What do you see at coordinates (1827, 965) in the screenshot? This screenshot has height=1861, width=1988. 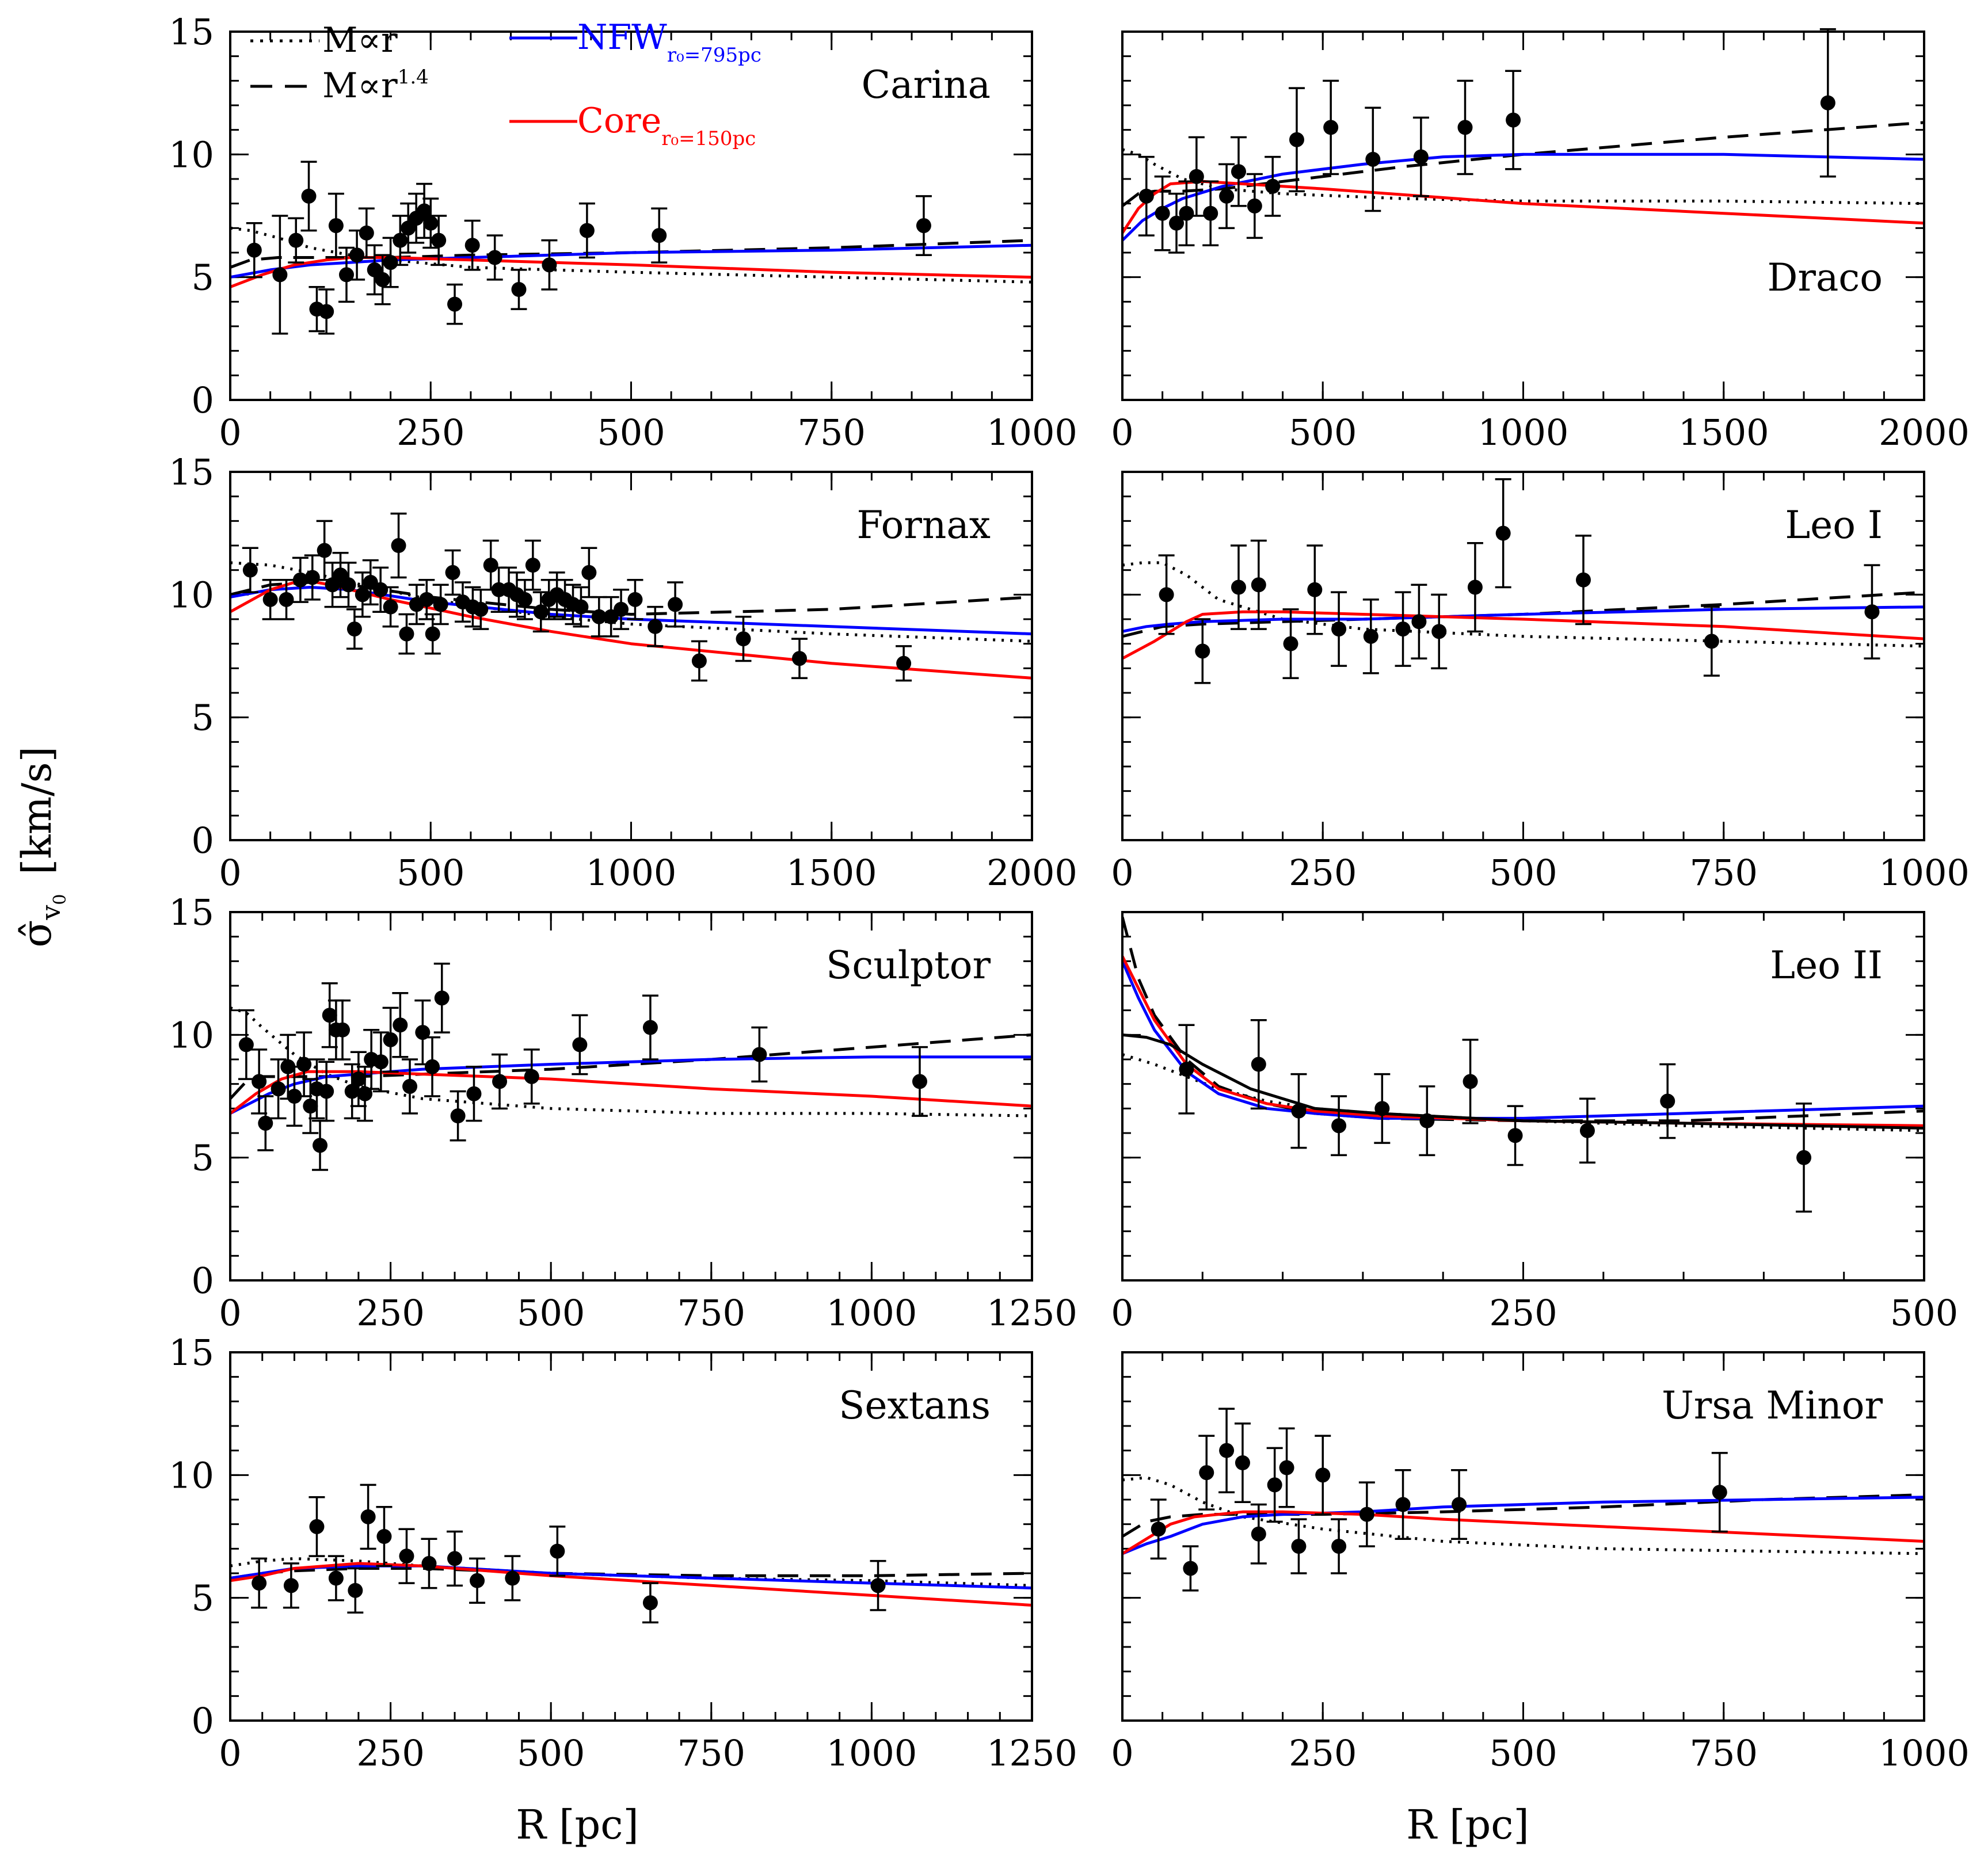 I see `panel-title: Leo II` at bounding box center [1827, 965].